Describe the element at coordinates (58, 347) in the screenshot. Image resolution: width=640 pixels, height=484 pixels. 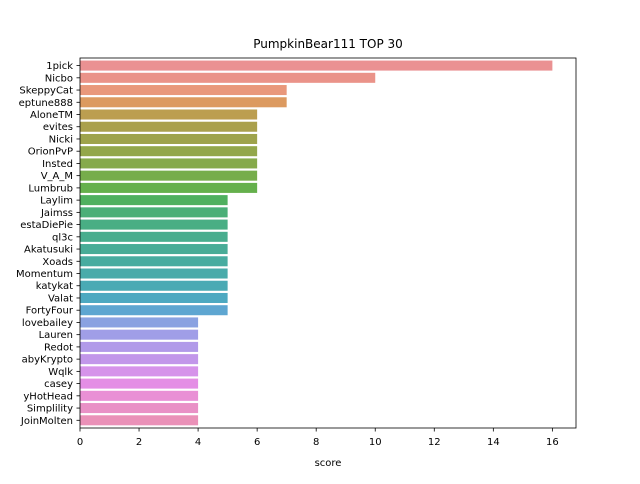
I see `category-label: Redot` at that location.